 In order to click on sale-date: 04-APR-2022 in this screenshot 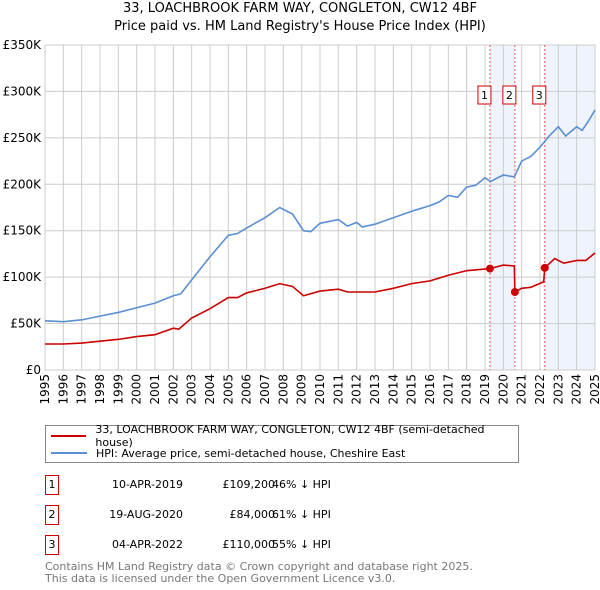, I will do `click(147, 544)`.